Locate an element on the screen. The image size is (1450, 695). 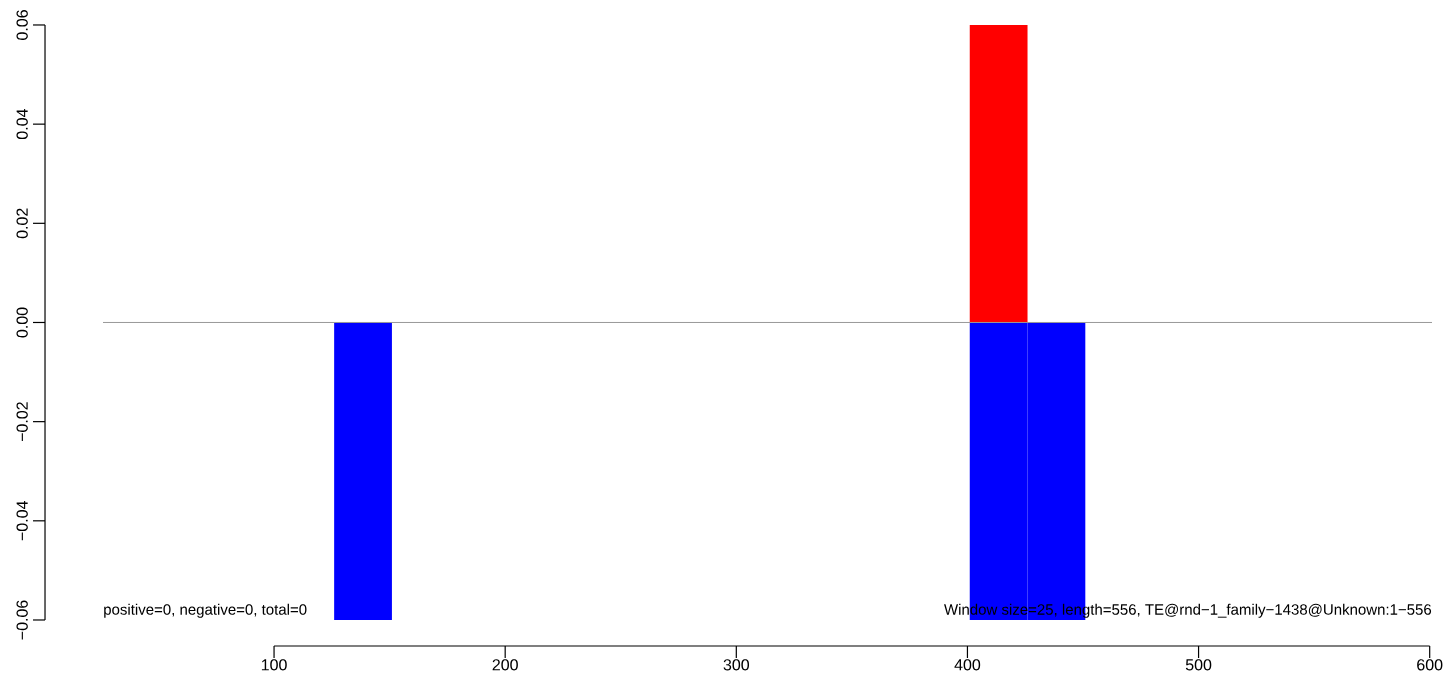
y-tick-label: 0.02 is located at coordinates (22, 223).